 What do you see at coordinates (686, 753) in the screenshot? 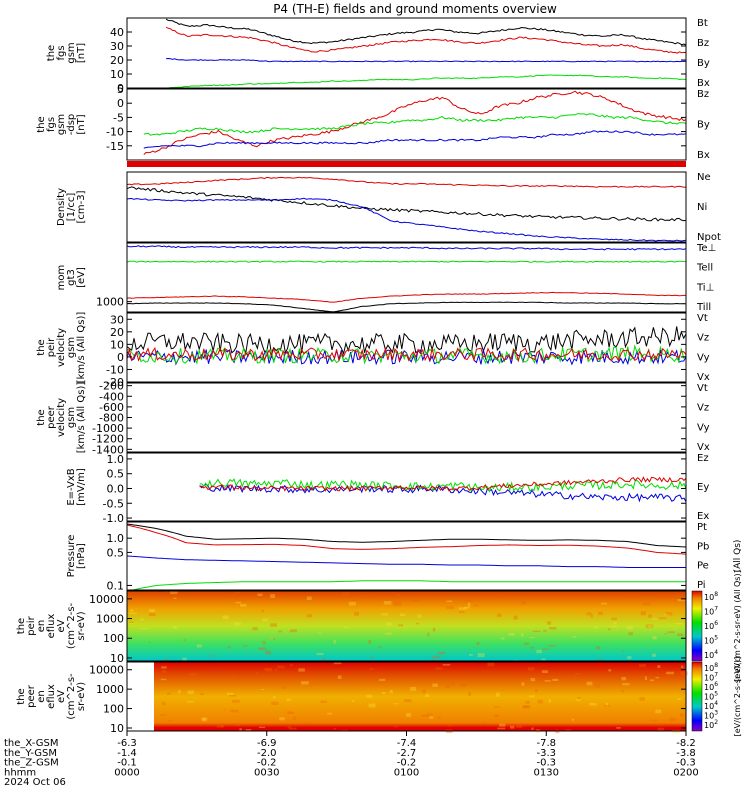
I see `x-tick-label: -3.8` at bounding box center [686, 753].